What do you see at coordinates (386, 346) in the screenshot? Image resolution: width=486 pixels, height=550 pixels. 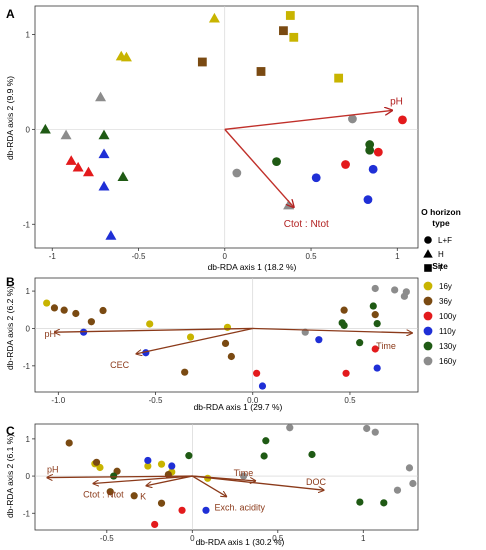 I see `panel-b-arrow-label: Time` at bounding box center [386, 346].